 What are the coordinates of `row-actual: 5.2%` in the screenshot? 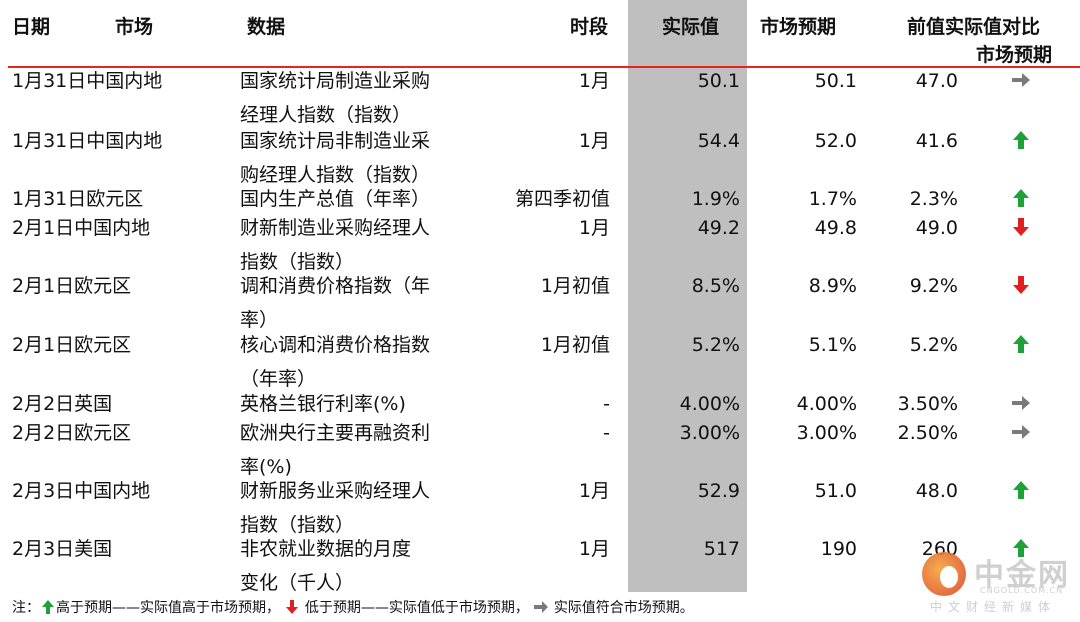 It's located at (715, 345).